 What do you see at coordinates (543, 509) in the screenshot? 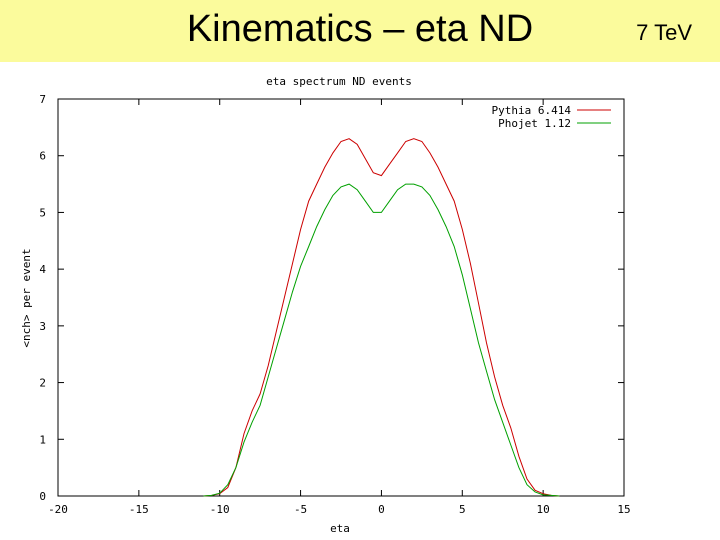
I see `x-tick-label: 10` at bounding box center [543, 509].